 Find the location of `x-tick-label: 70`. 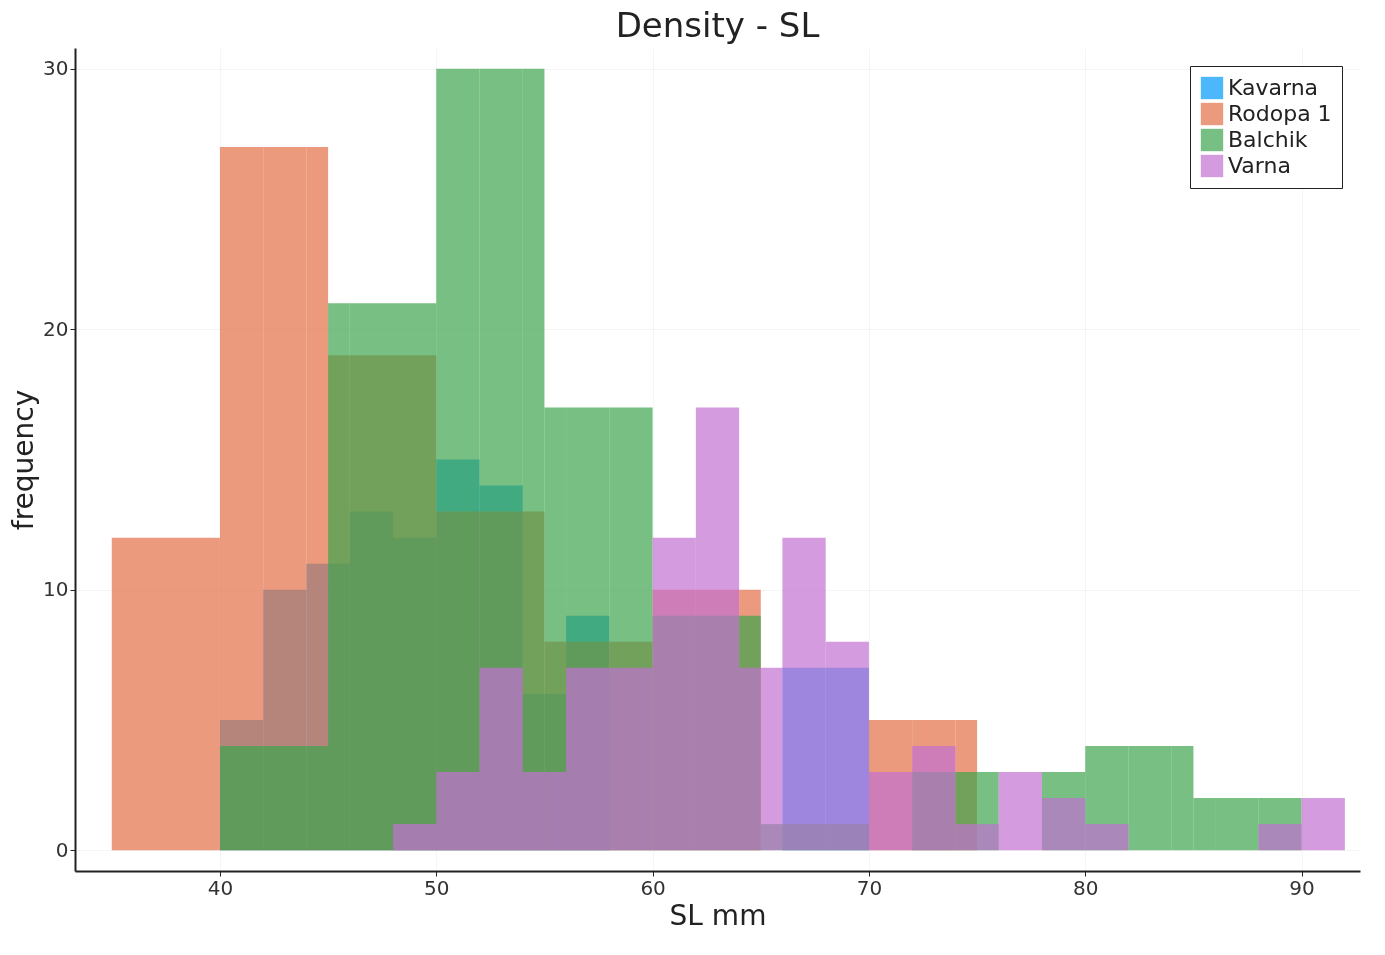

x-tick-label: 70 is located at coordinates (869, 887).